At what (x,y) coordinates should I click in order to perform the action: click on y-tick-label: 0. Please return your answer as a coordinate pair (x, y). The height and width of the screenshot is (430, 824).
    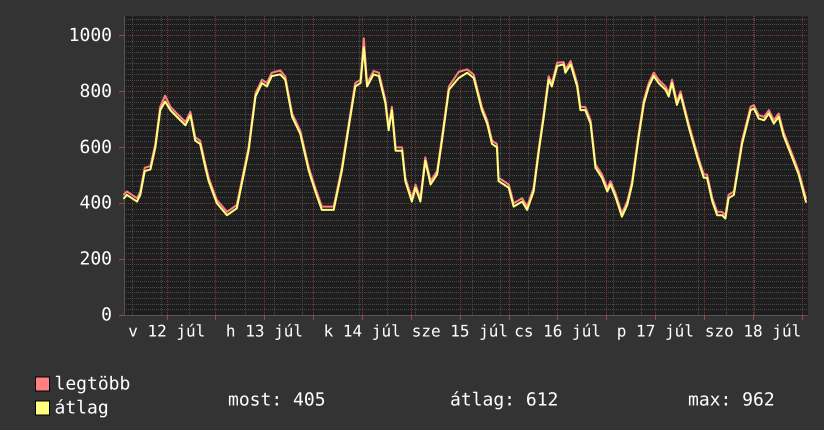
    Looking at the image, I should click on (106, 315).